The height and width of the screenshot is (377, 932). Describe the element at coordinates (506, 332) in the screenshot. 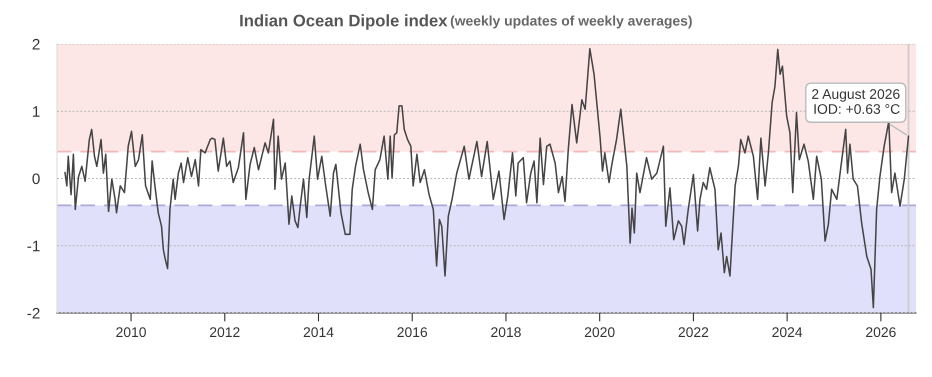

I see `x-tick-label: 2018` at that location.